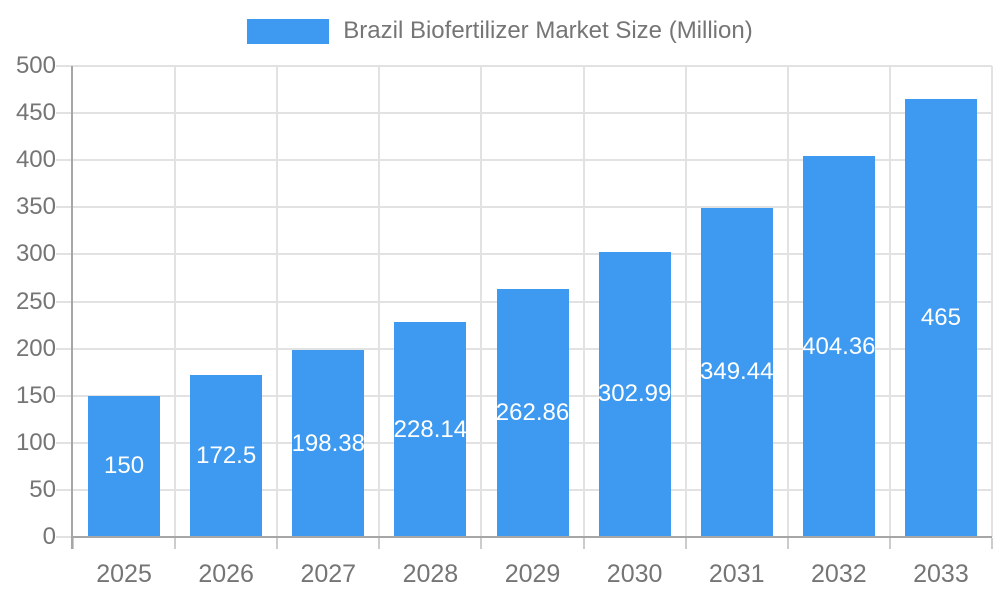  What do you see at coordinates (941, 574) in the screenshot?
I see `x-axis-tick-label: 2033` at bounding box center [941, 574].